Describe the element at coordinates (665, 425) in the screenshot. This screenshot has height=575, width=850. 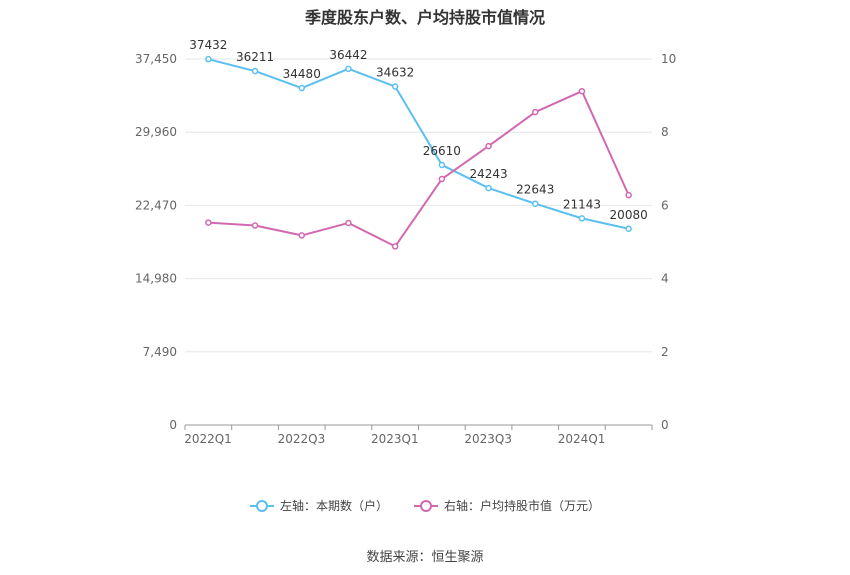
I see `right-axis-tick-label: 0` at that location.